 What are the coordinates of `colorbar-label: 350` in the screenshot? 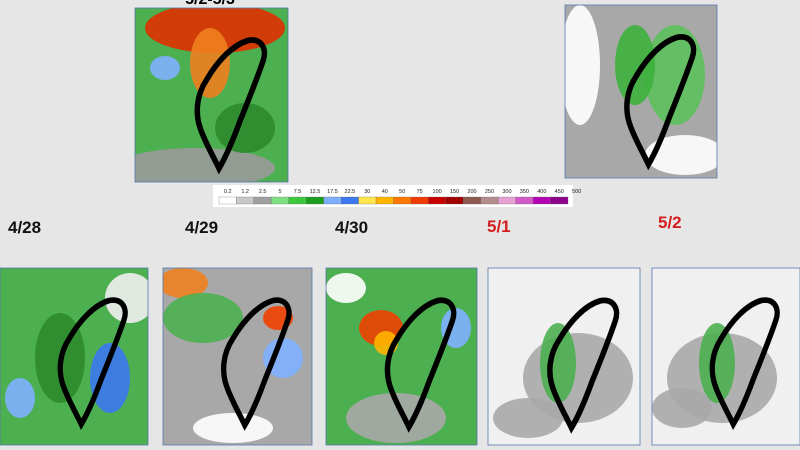 It's located at (524, 192).